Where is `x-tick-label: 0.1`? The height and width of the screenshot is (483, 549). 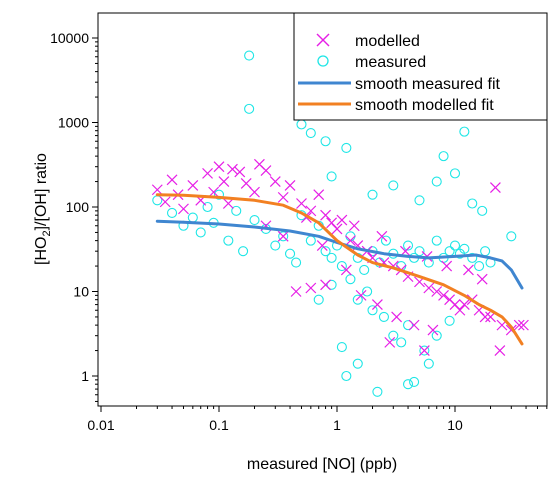 x-tick-label: 0.1 is located at coordinates (219, 425).